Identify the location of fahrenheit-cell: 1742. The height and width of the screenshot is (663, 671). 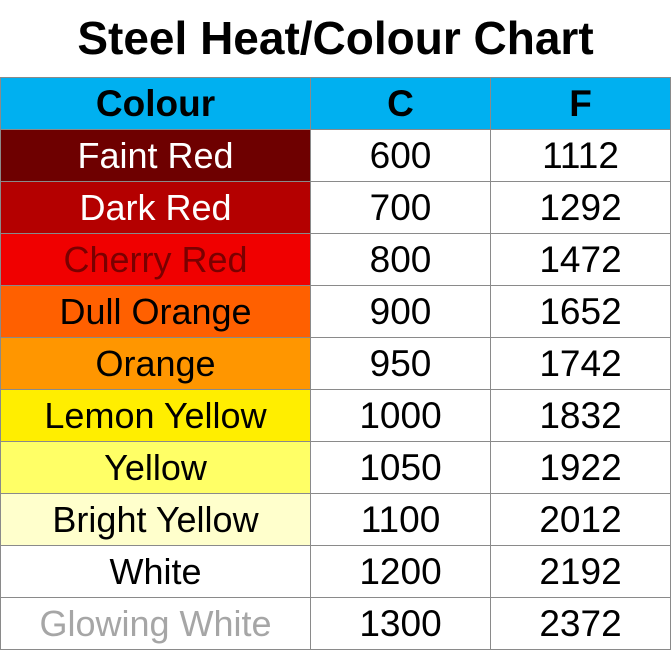
(580, 363).